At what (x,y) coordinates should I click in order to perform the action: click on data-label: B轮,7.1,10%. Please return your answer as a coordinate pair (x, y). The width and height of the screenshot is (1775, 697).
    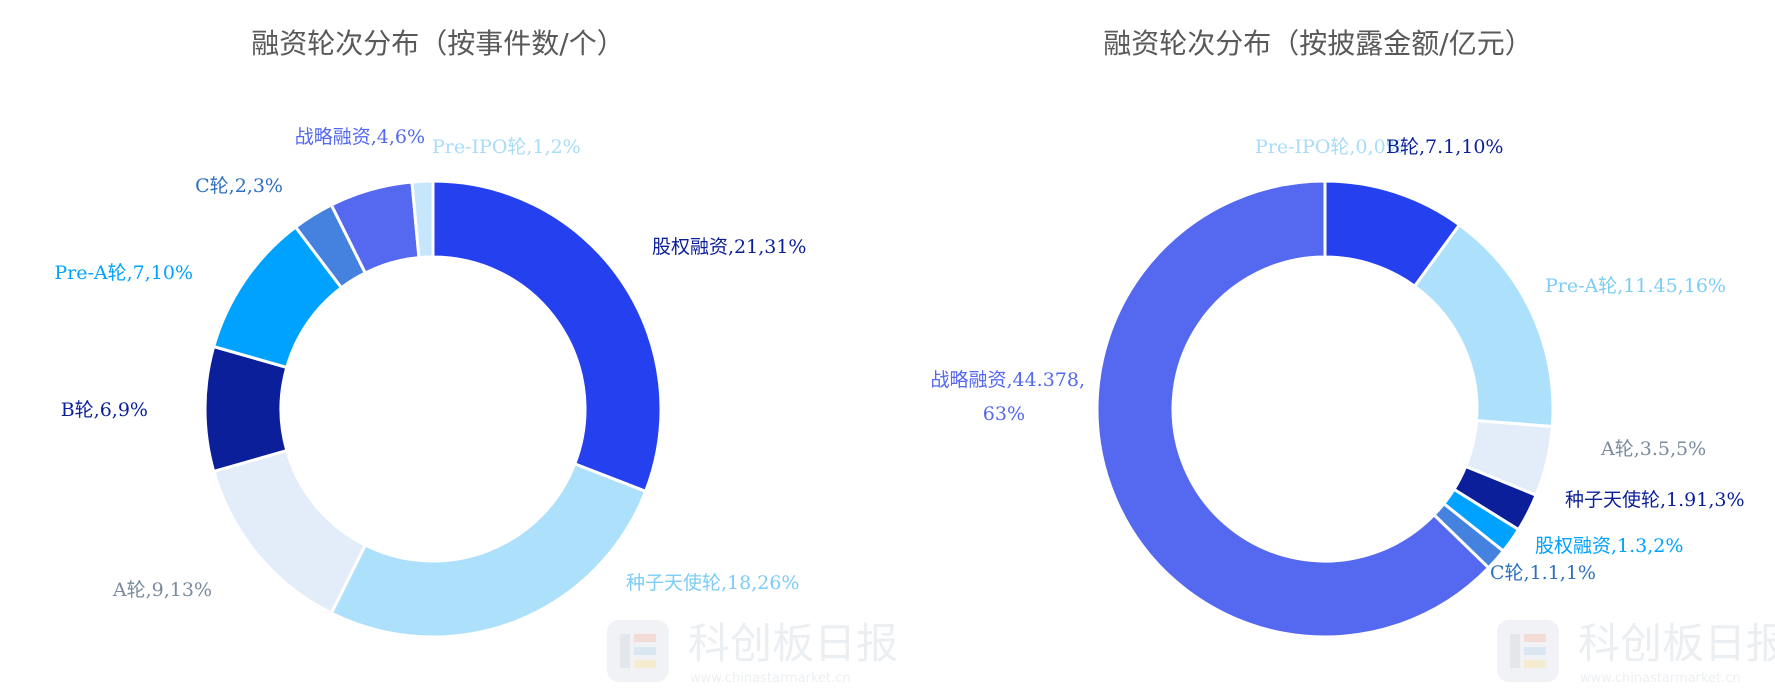
    Looking at the image, I should click on (1445, 147).